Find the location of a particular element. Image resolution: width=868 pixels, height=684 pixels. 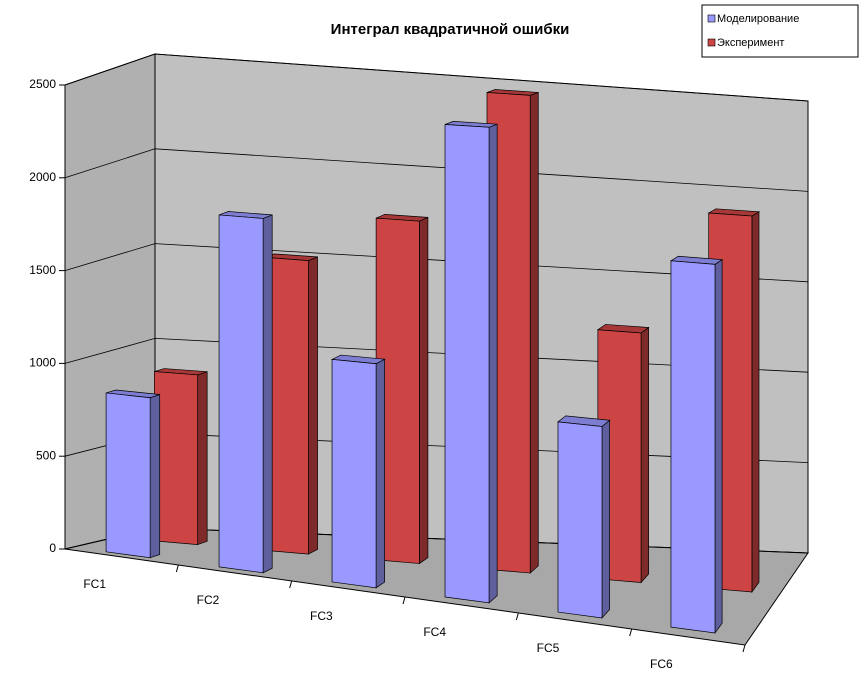

legend-label: Моделирование is located at coordinates (758, 19).